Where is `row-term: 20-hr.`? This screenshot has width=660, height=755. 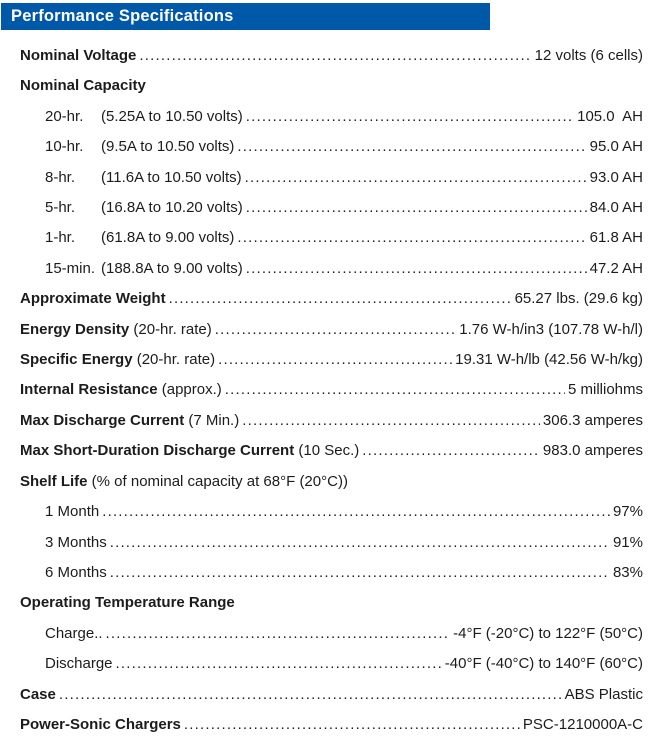 row-term: 20-hr. is located at coordinates (64, 116).